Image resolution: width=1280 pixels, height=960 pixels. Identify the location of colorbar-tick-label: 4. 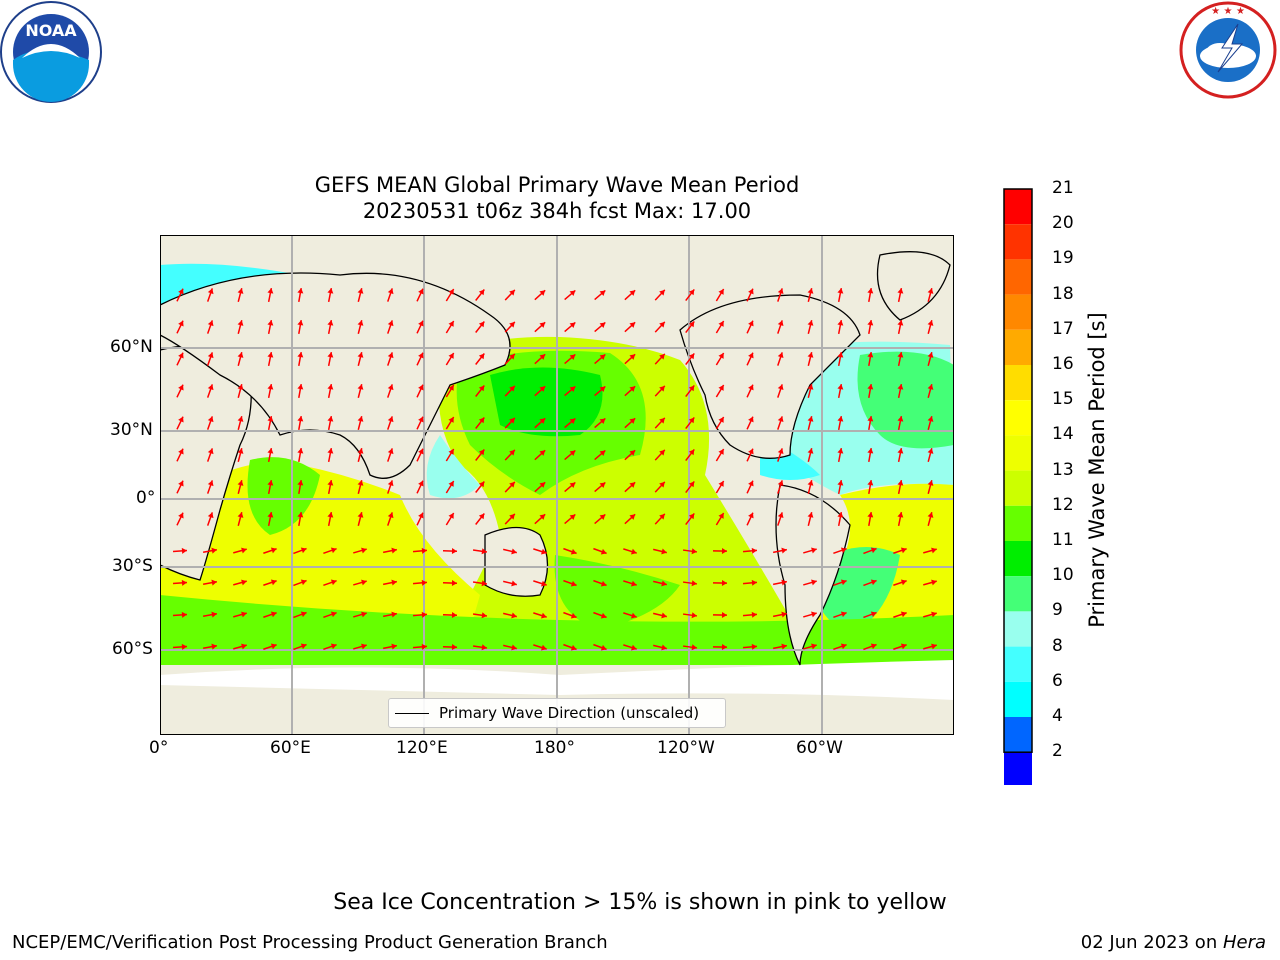
(1057, 716).